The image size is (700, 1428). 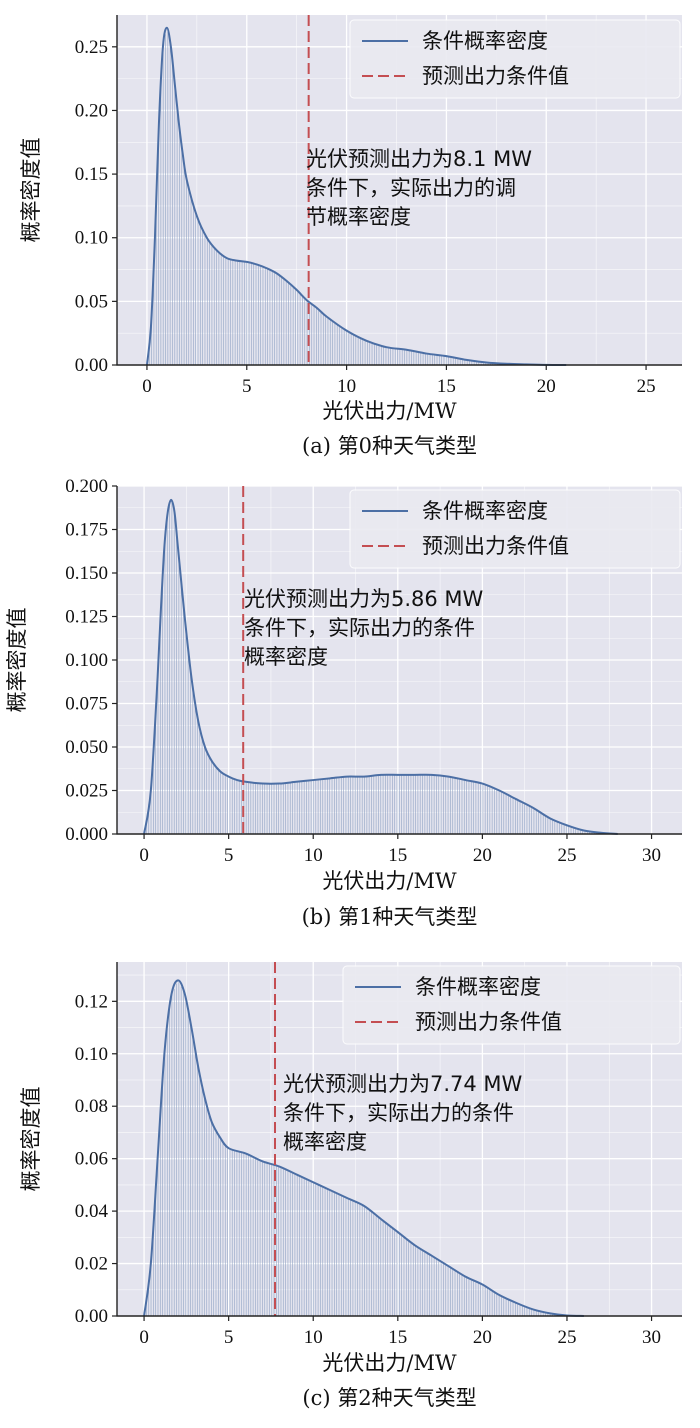 What do you see at coordinates (389, 446) in the screenshot?
I see `figure-caption: (a) 第0种天气类型` at bounding box center [389, 446].